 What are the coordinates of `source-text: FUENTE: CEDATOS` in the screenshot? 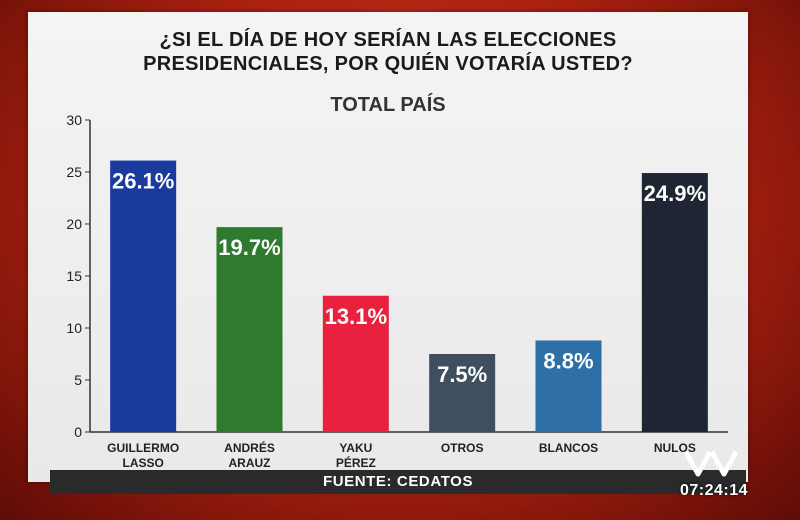 It's located at (398, 481).